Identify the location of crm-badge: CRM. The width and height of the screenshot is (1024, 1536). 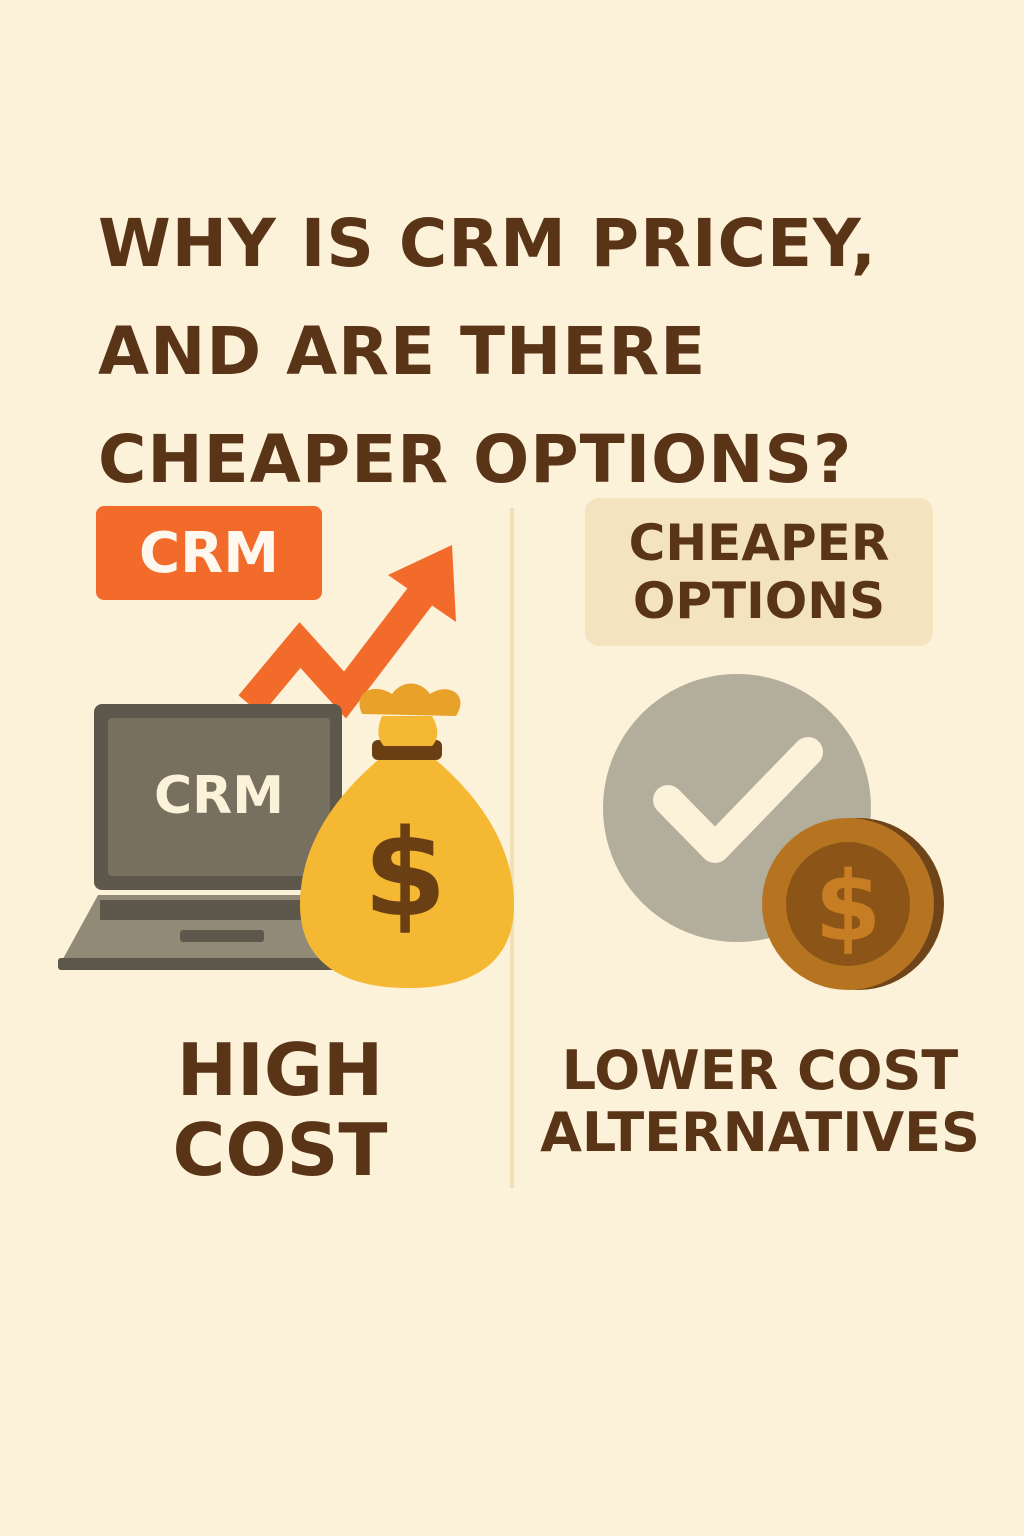
(209, 553).